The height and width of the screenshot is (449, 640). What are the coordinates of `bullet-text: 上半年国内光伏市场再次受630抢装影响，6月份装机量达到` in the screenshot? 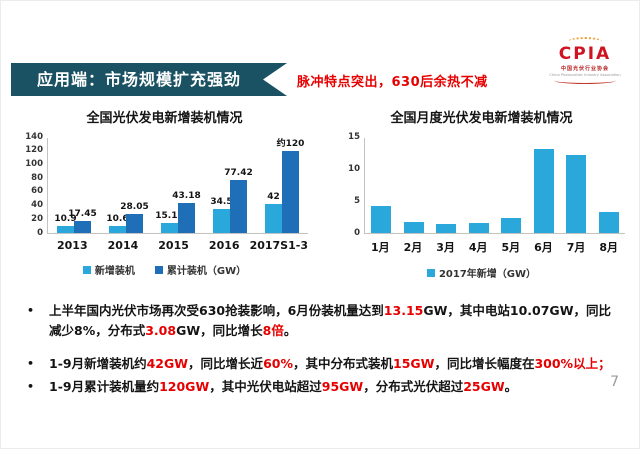 It's located at (216, 310).